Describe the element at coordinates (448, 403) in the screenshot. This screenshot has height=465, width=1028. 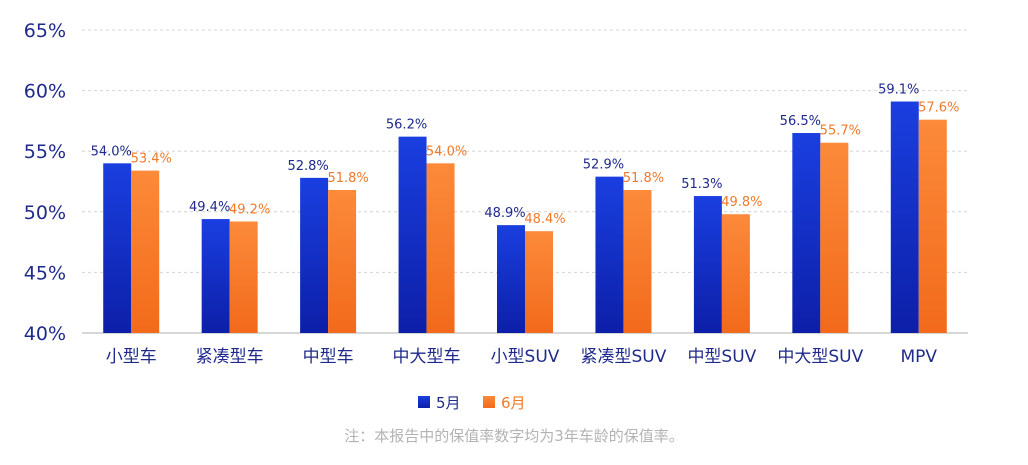
I see `legend-label: 5月` at that location.